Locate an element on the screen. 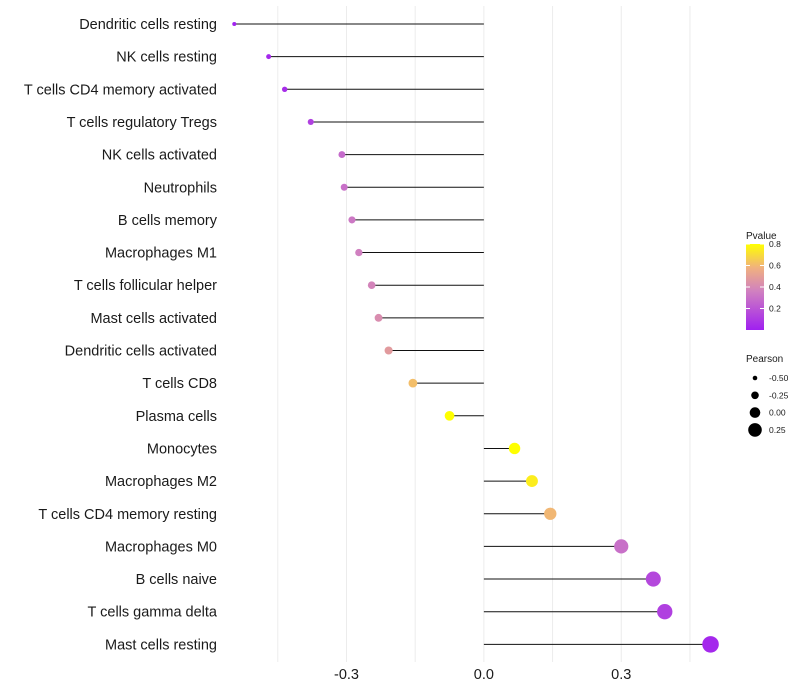 The height and width of the screenshot is (700, 800). y-label-0: Dendritic cells resting is located at coordinates (148, 25).